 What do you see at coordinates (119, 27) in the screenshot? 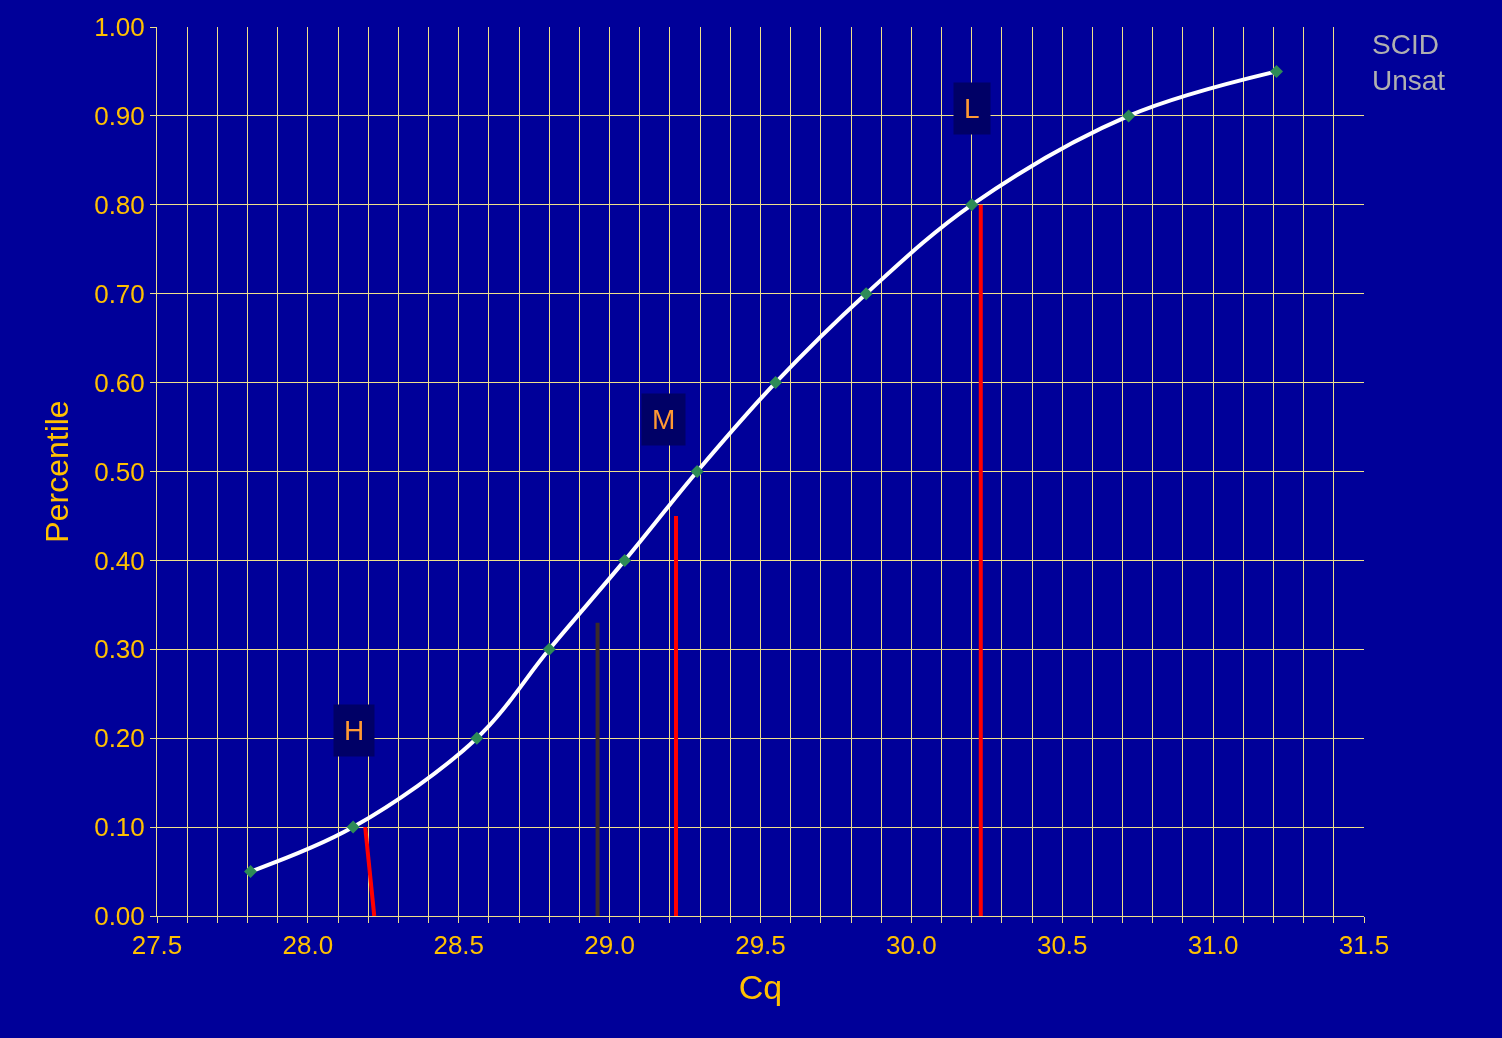
I see `y-tick-label: 1.00` at bounding box center [119, 27].